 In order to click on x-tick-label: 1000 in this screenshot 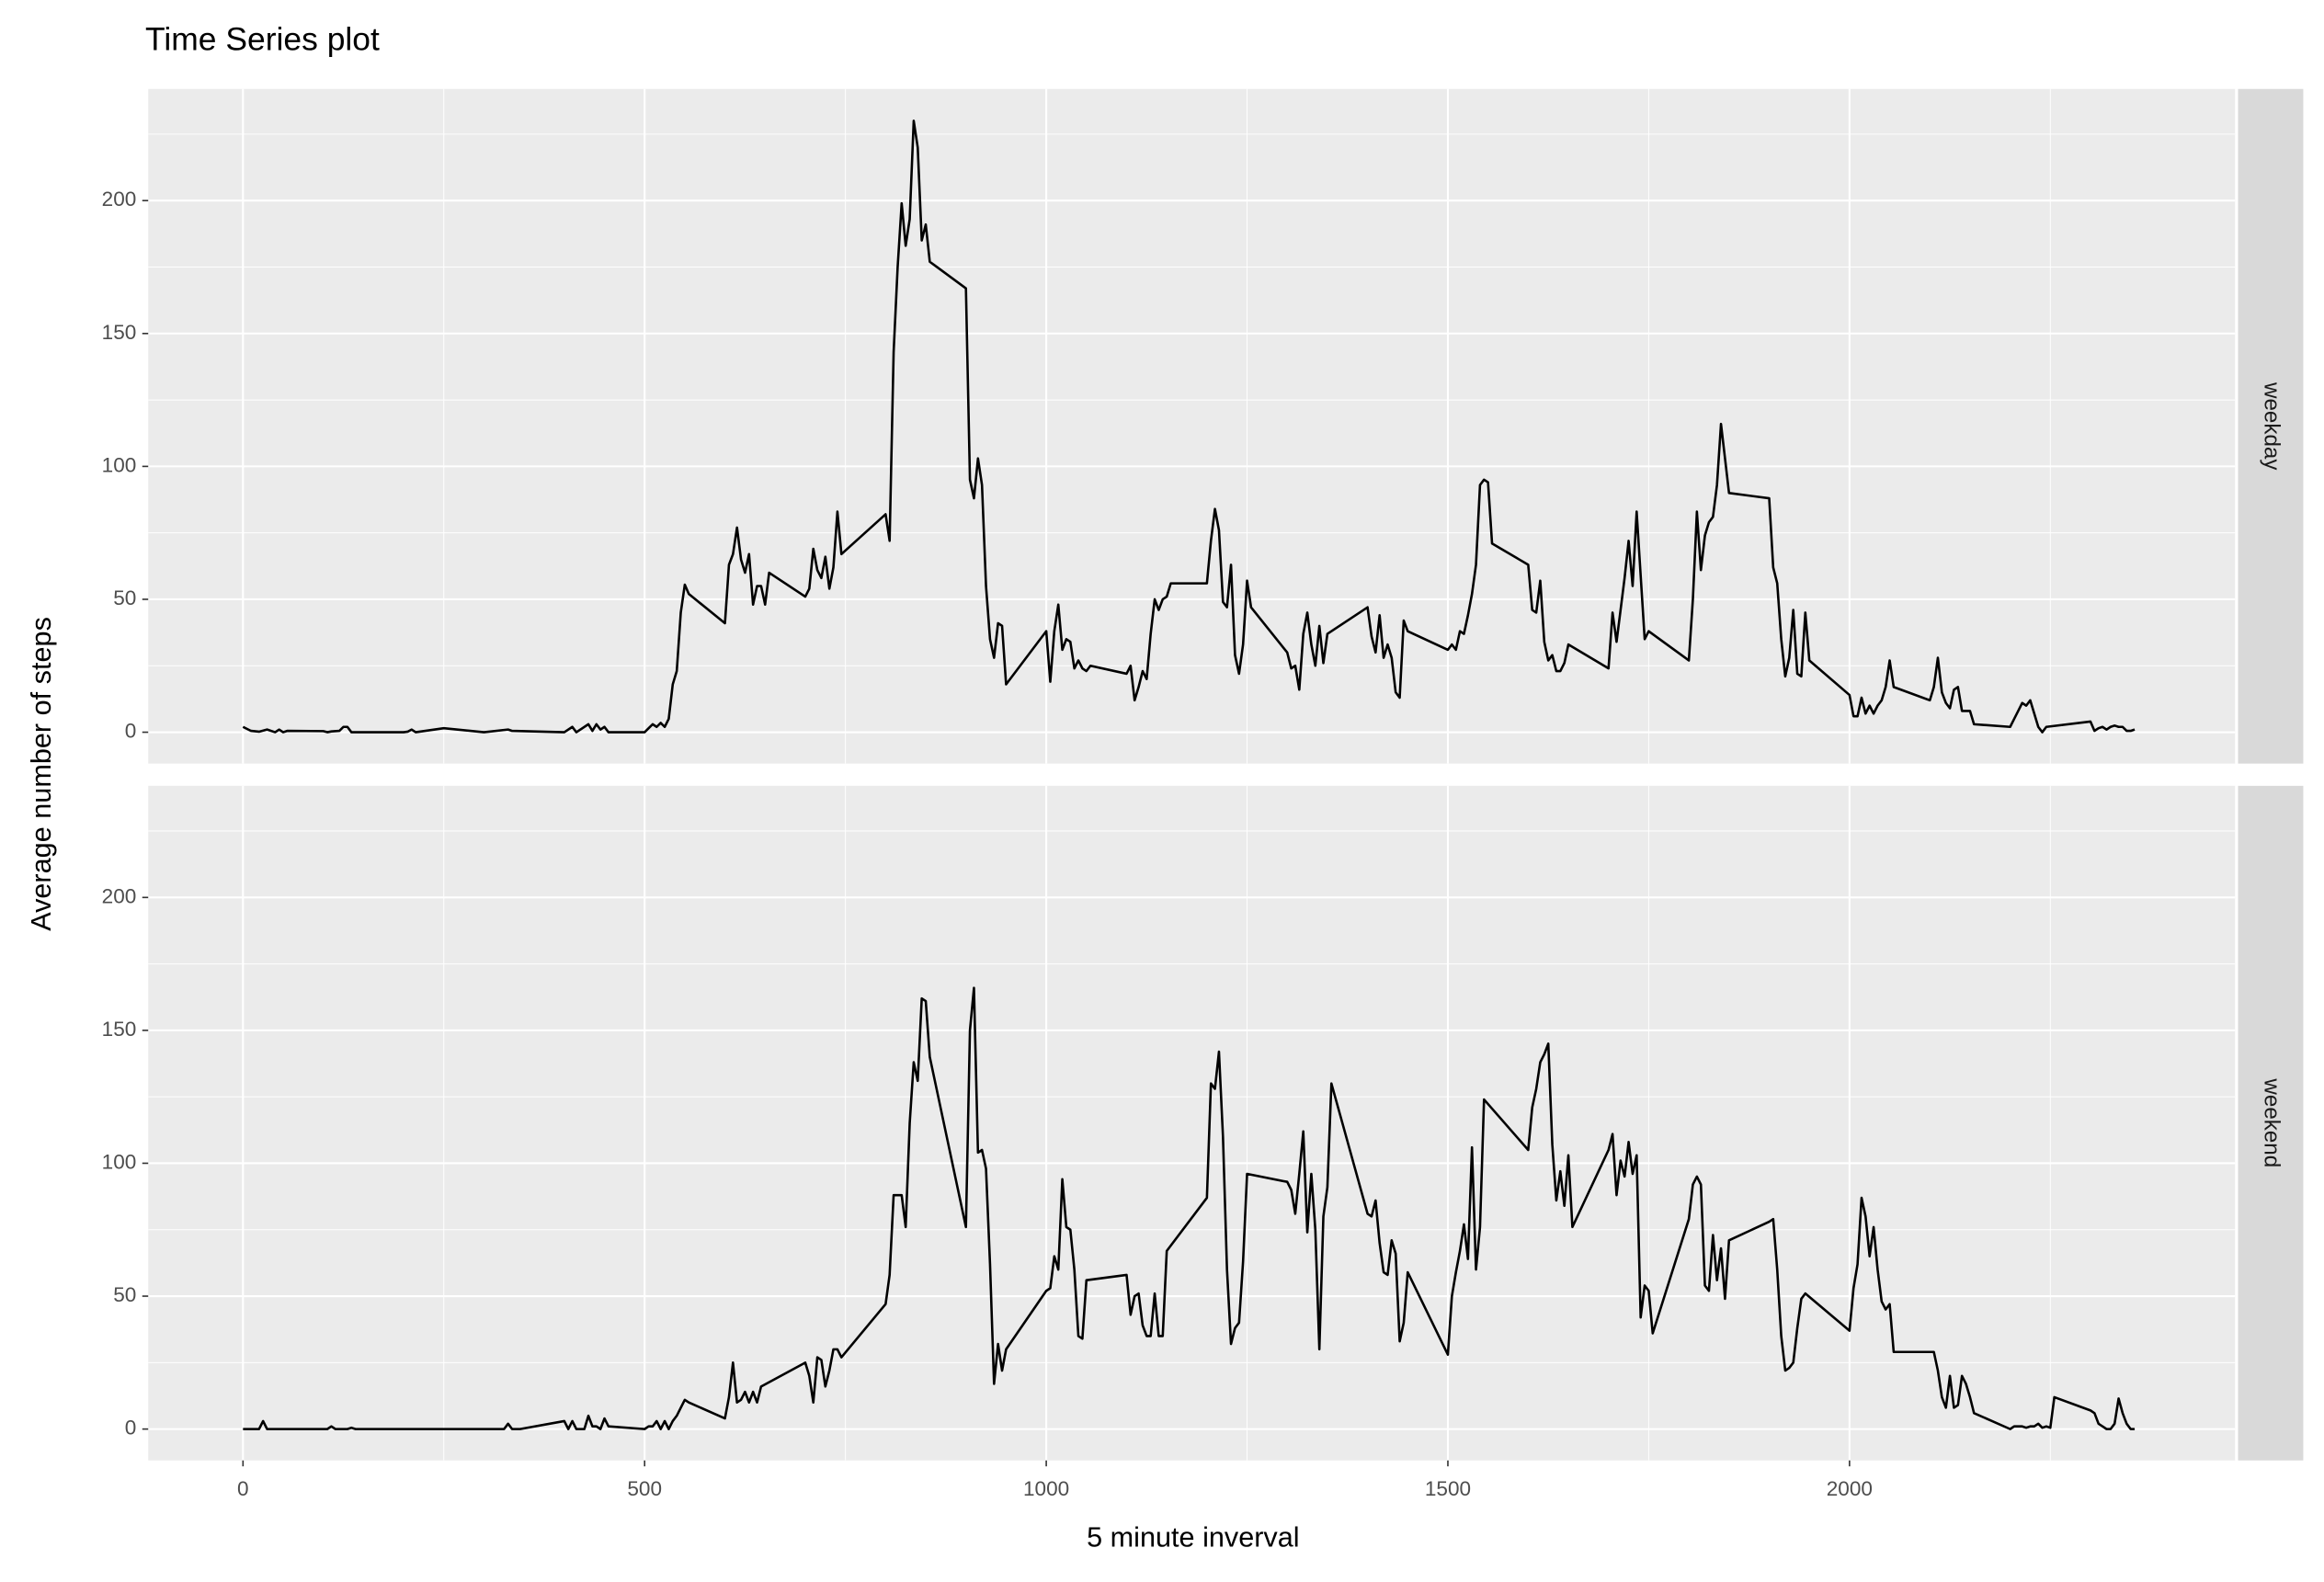, I will do `click(1046, 1489)`.